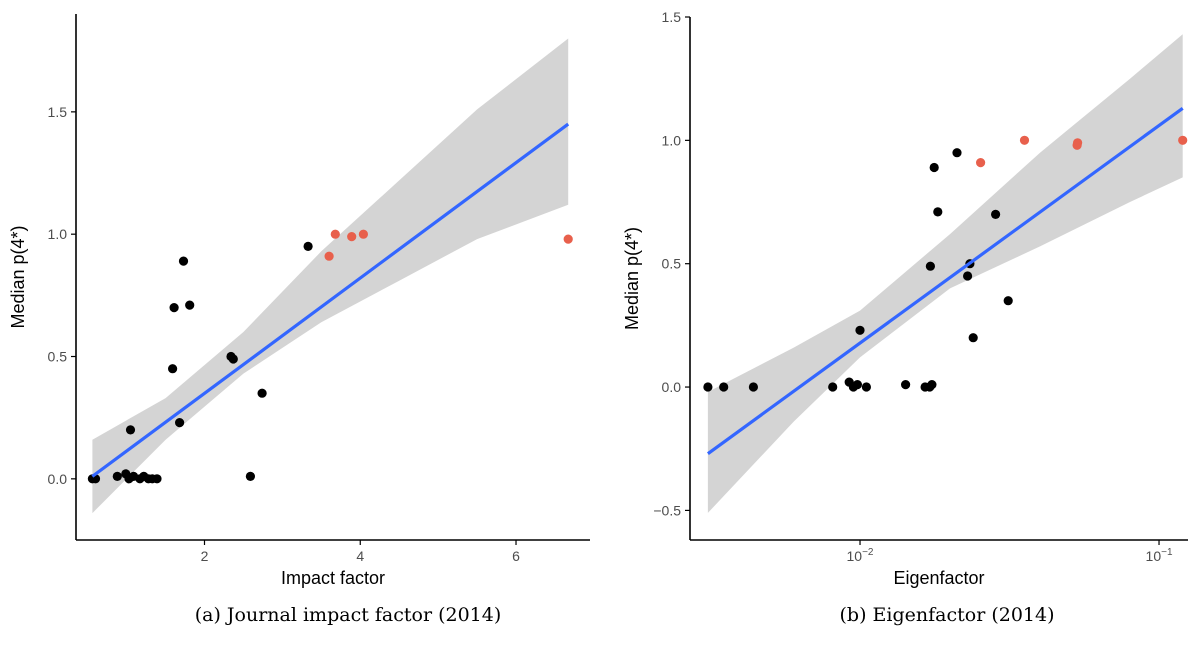  Describe the element at coordinates (360, 556) in the screenshot. I see `x-tick-label: 4` at that location.